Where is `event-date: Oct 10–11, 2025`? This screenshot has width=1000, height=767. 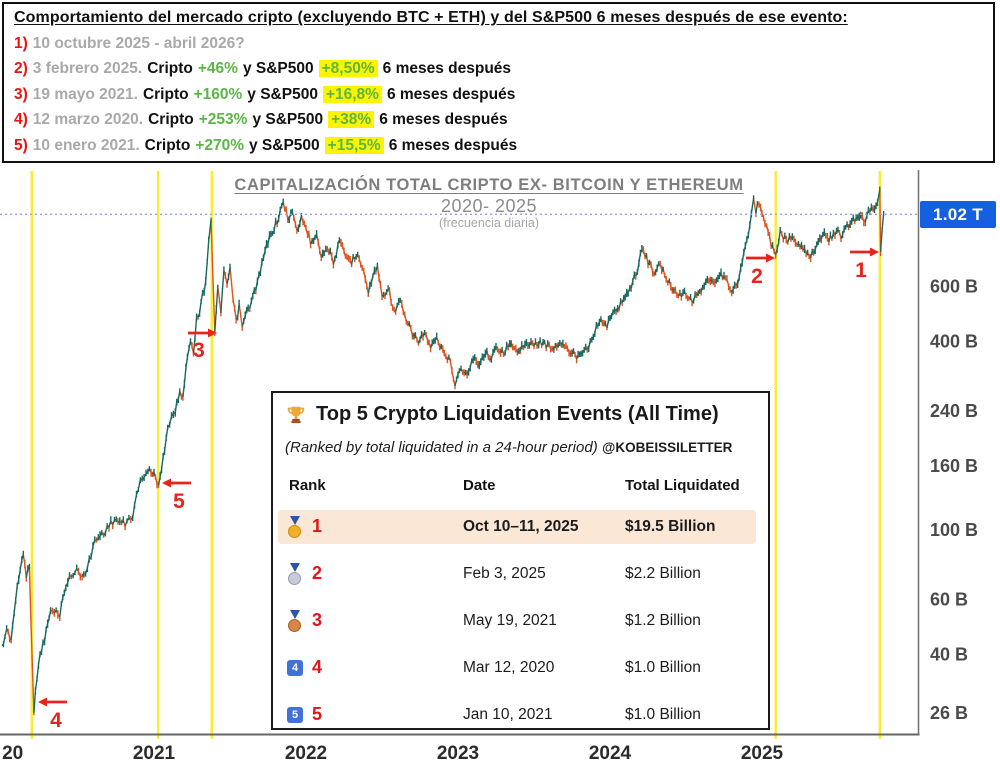 event-date: Oct 10–11, 2025 is located at coordinates (521, 526).